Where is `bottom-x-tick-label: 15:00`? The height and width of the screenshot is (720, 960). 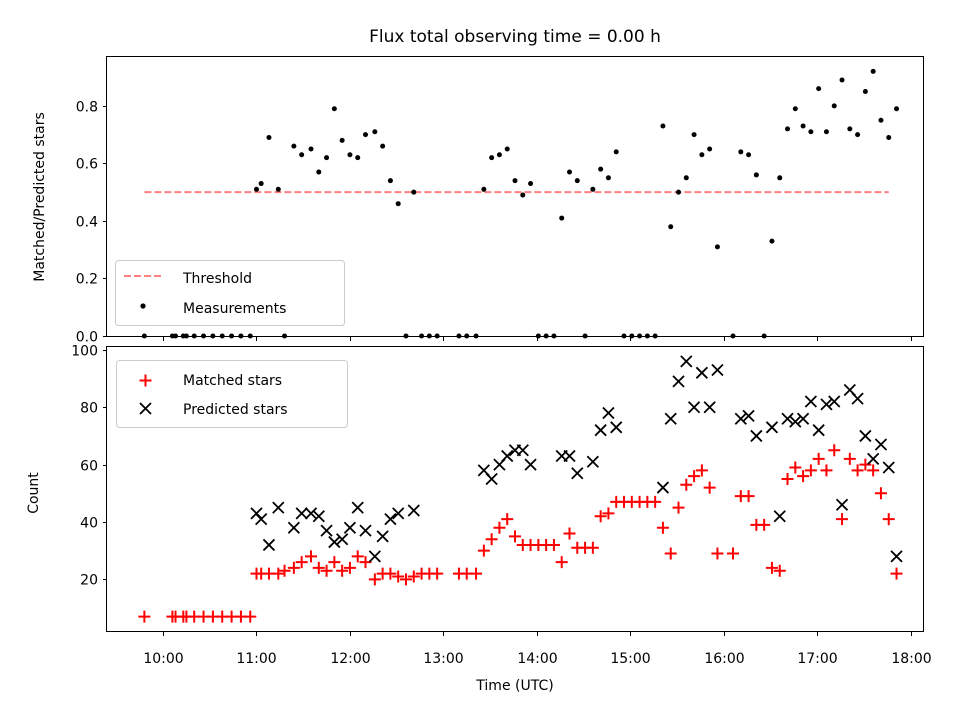 bottom-x-tick-label: 15:00 is located at coordinates (630, 659).